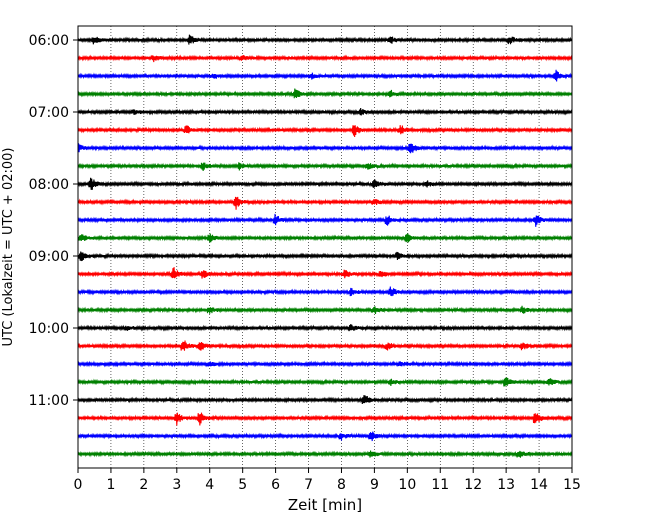  I want to click on x-tick-label: 7, so click(308, 485).